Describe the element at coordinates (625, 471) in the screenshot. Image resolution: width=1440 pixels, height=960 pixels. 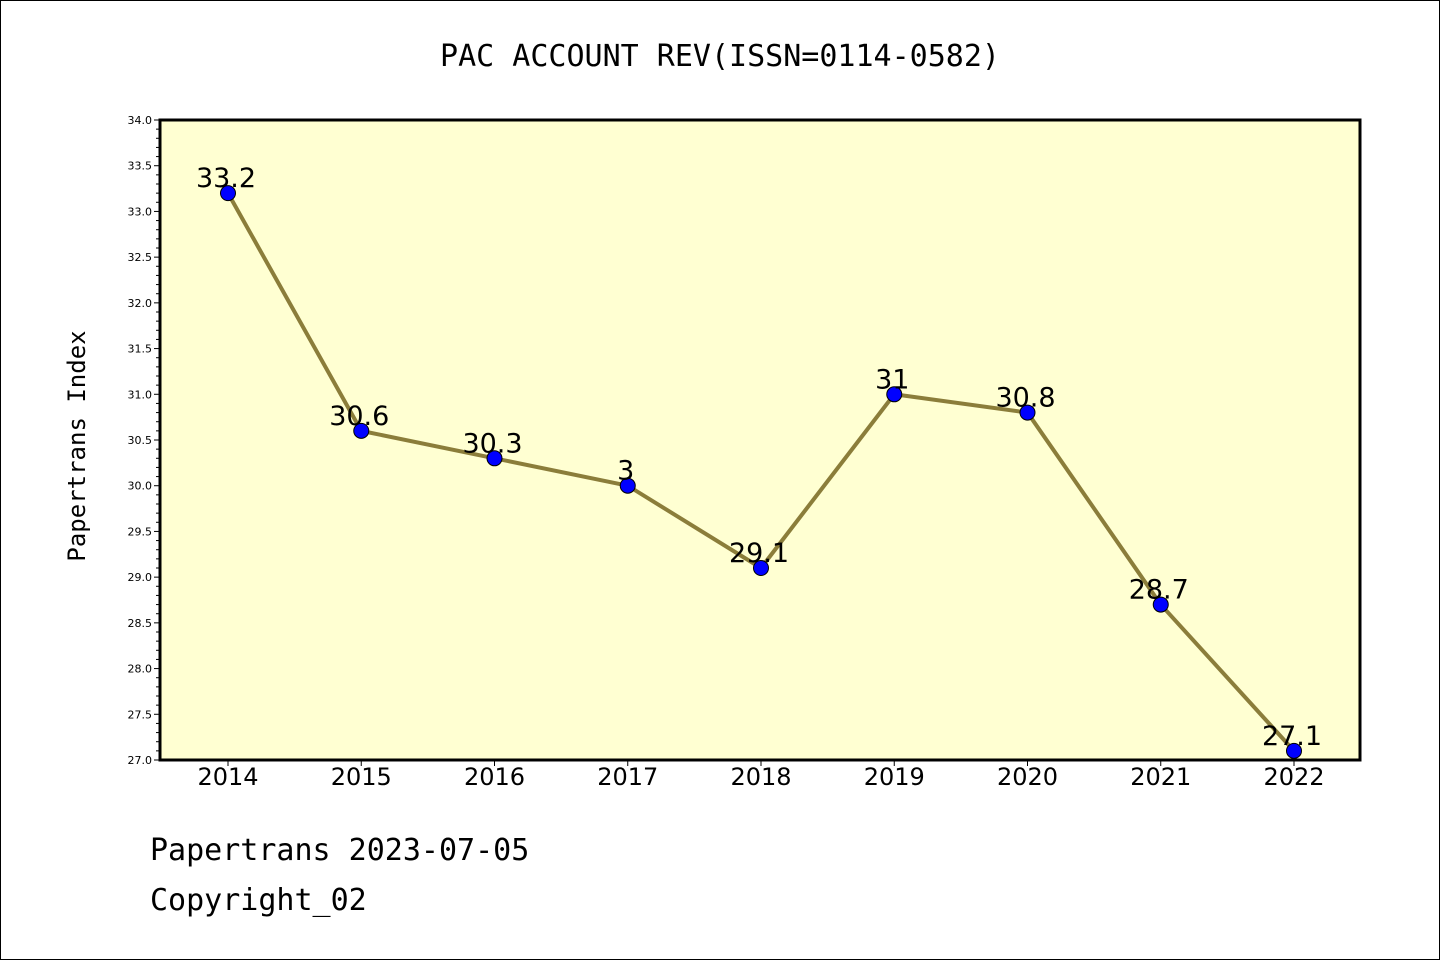
I see `data-label: 3` at that location.